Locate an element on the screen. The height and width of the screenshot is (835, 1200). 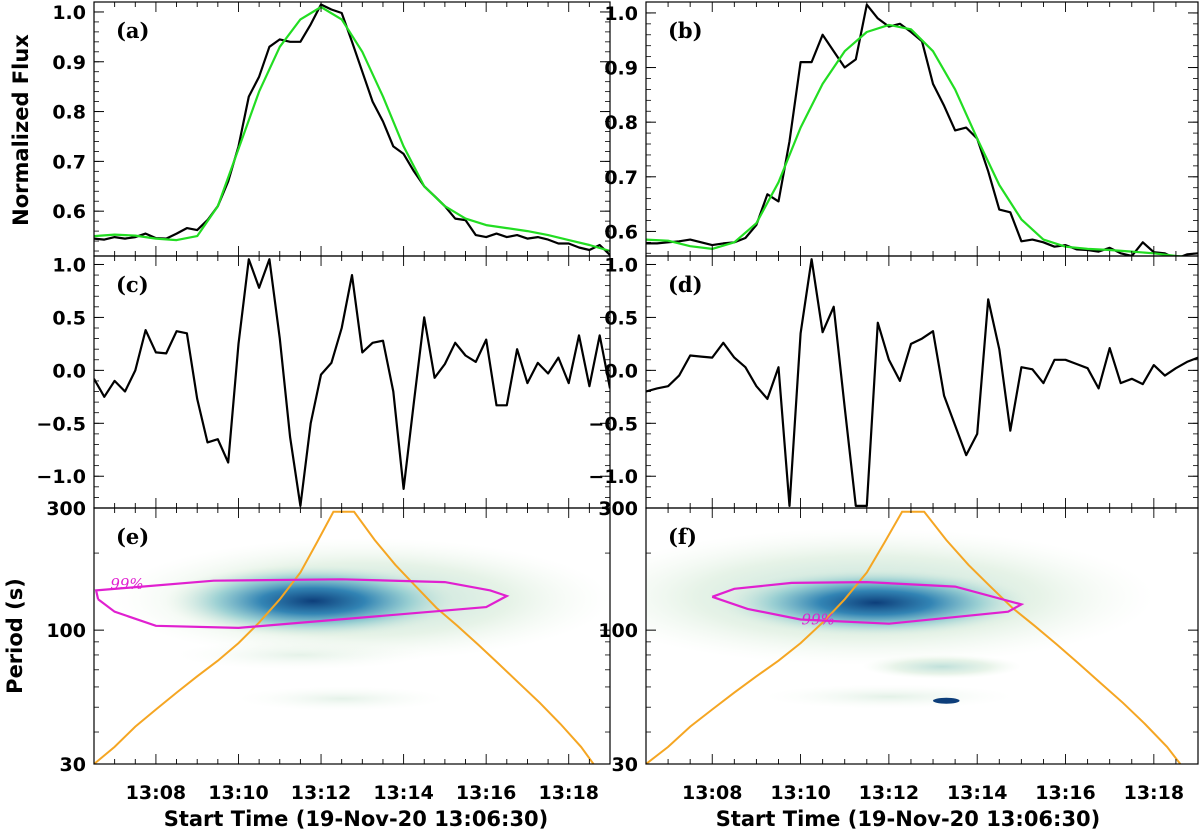
plot-area-d is located at coordinates (922, 382).